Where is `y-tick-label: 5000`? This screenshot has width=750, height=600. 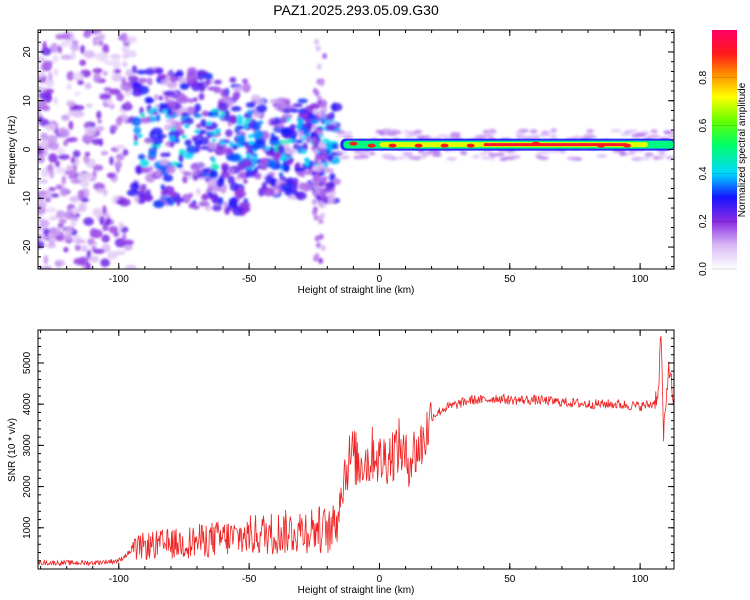
y-tick-label: 5000 is located at coordinates (27, 362).